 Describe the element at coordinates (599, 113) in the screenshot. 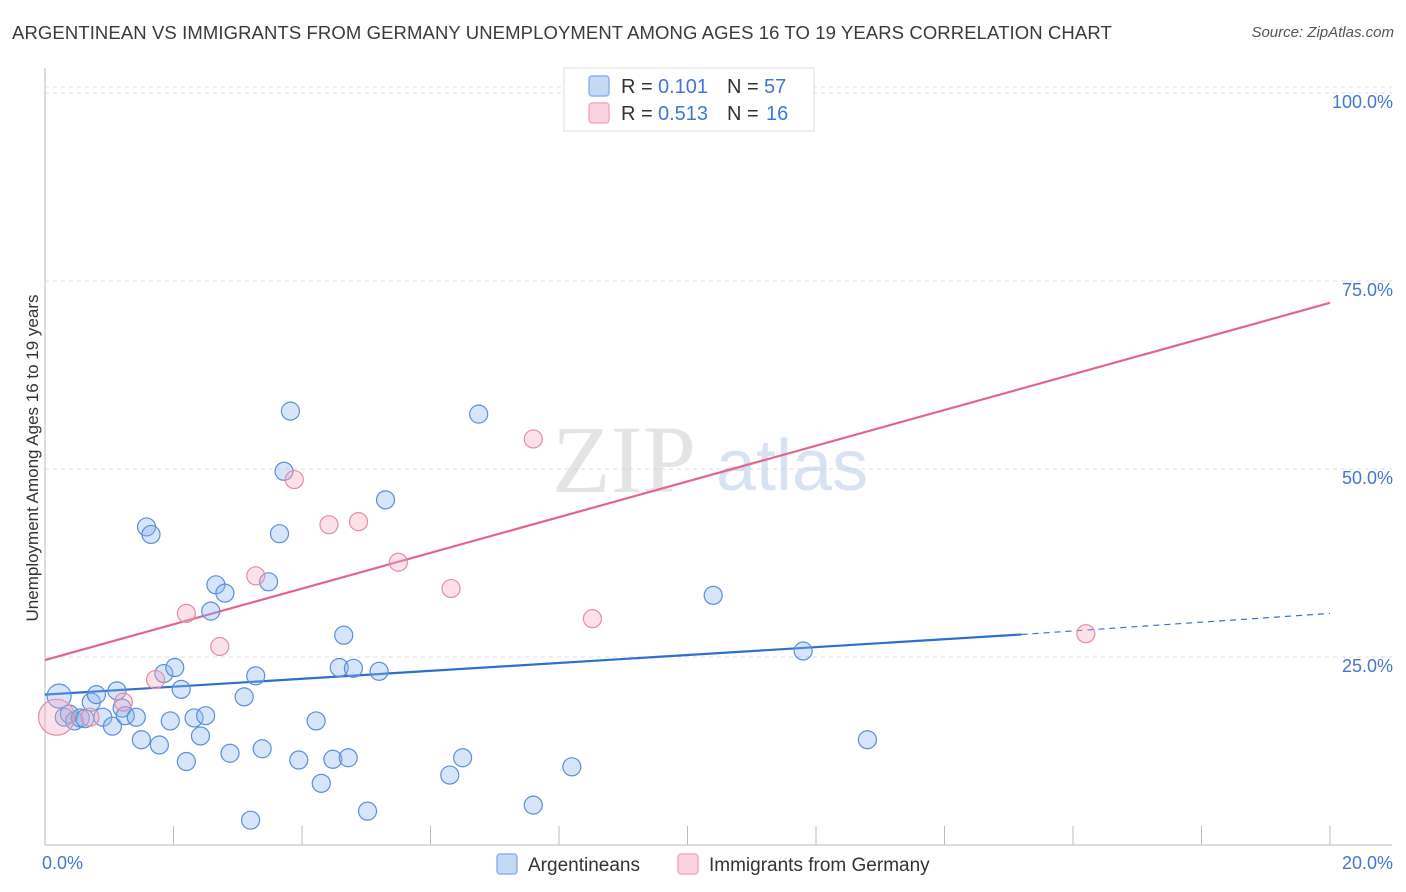

I see `legend-swatch-germany` at that location.